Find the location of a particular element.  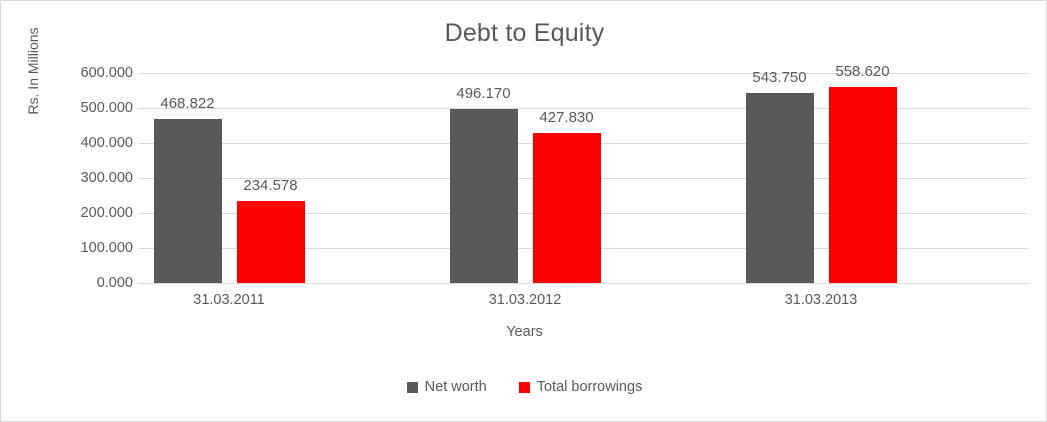

y-axis-tick-label: 0.000 is located at coordinates (114, 283).